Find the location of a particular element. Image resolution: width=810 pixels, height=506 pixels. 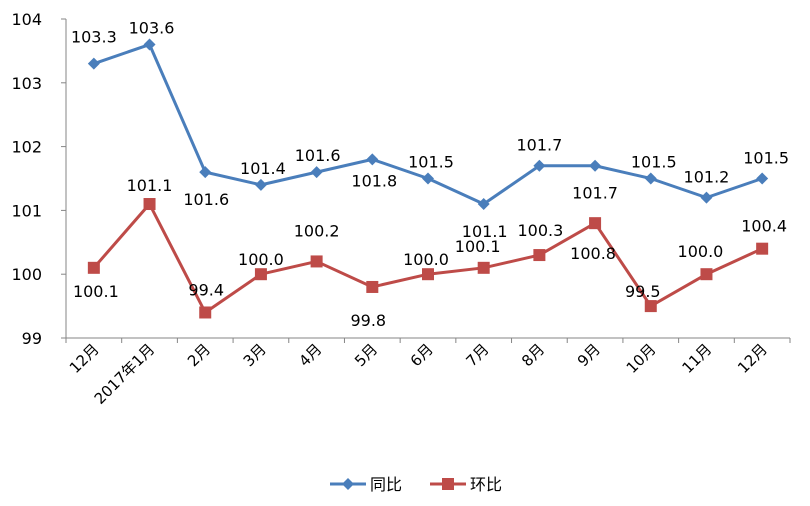

data-label: 100.8 is located at coordinates (593, 253).